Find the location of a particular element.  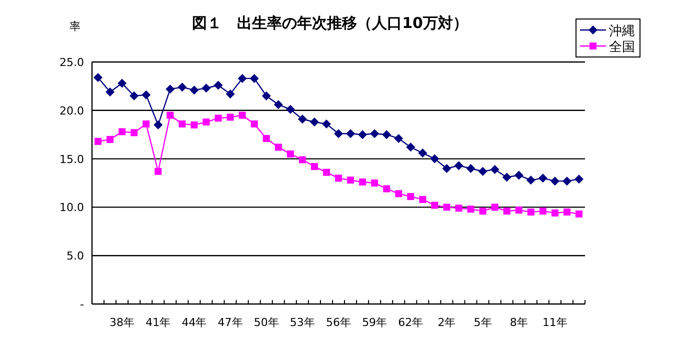

x-tick-label: 41年 is located at coordinates (158, 322).